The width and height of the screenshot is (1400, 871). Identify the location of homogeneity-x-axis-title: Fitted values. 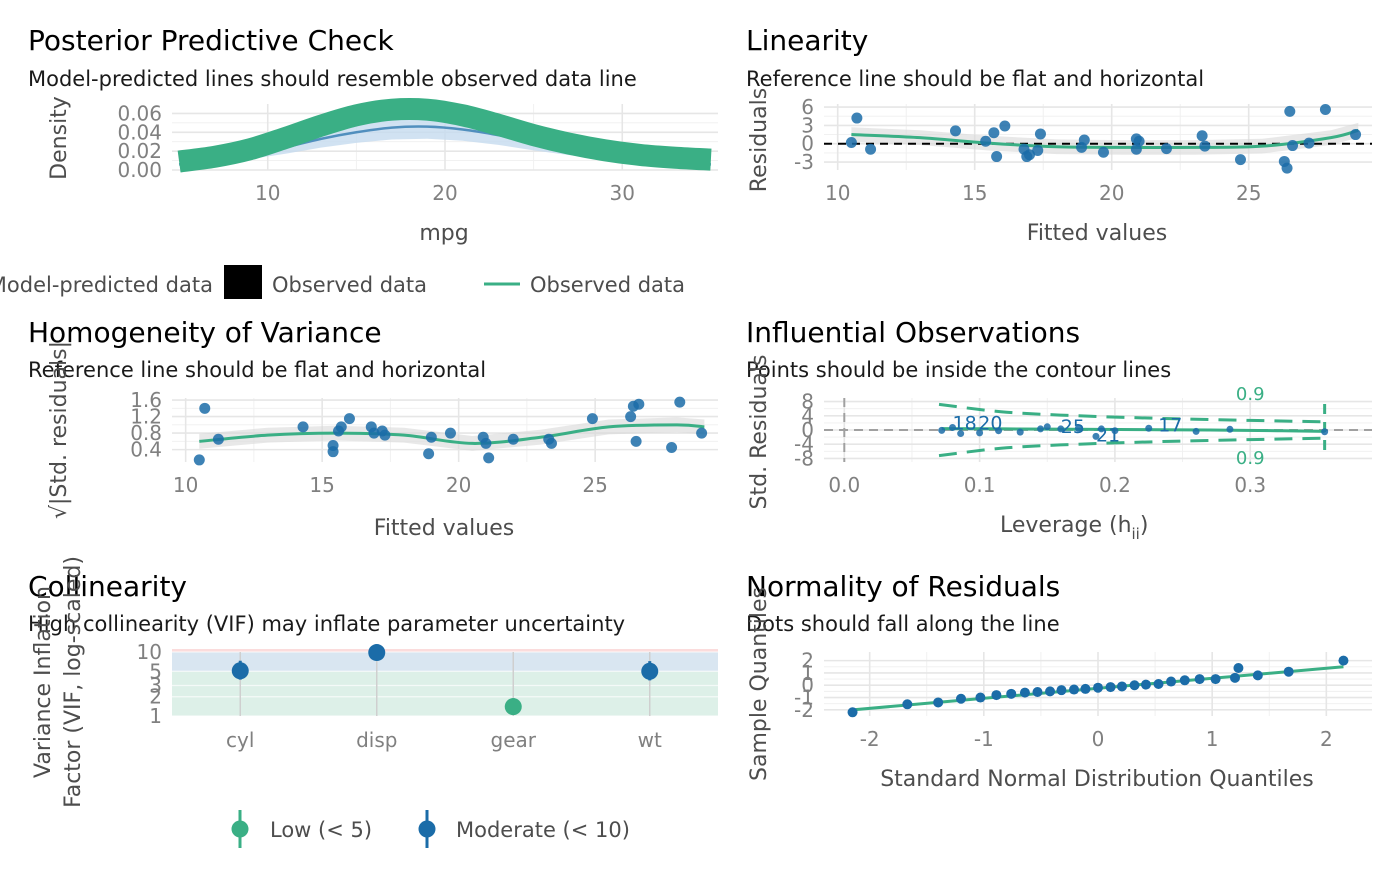
(444, 528).